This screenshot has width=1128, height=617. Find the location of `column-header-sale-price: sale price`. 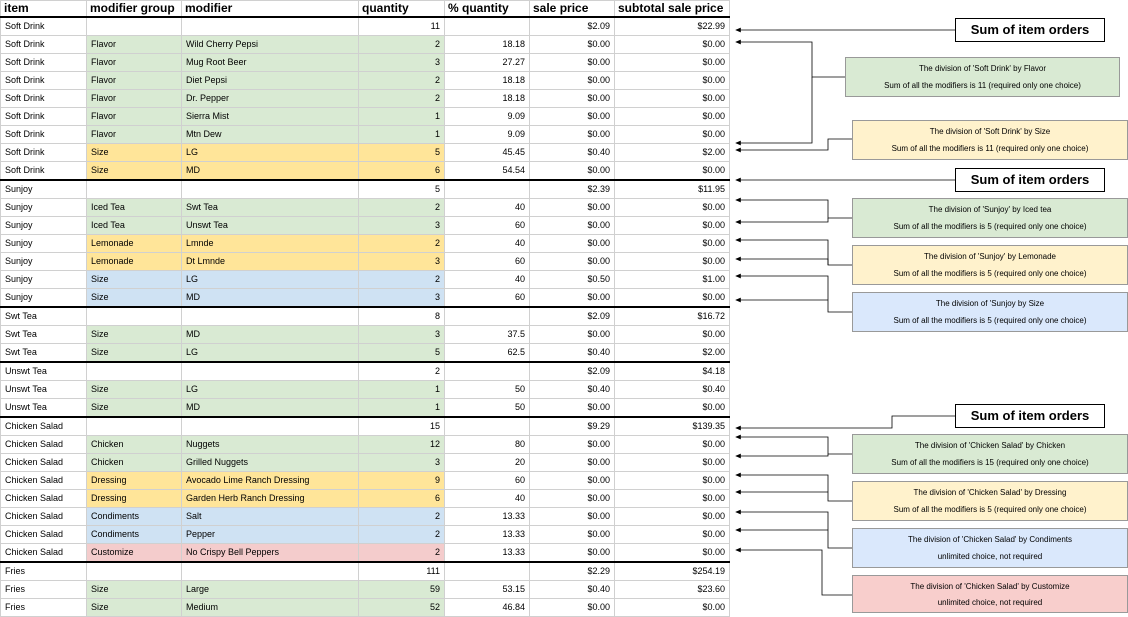

column-header-sale-price: sale price is located at coordinates (572, 9).